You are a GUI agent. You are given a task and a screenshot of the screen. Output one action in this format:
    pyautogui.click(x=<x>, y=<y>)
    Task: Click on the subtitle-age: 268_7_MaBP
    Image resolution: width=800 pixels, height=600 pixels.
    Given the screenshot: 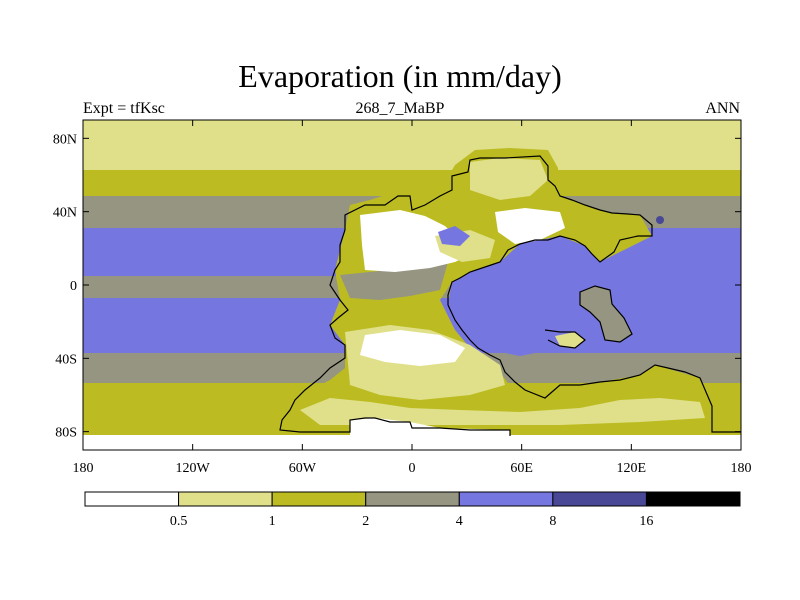 What is the action you would take?
    pyautogui.click(x=400, y=108)
    